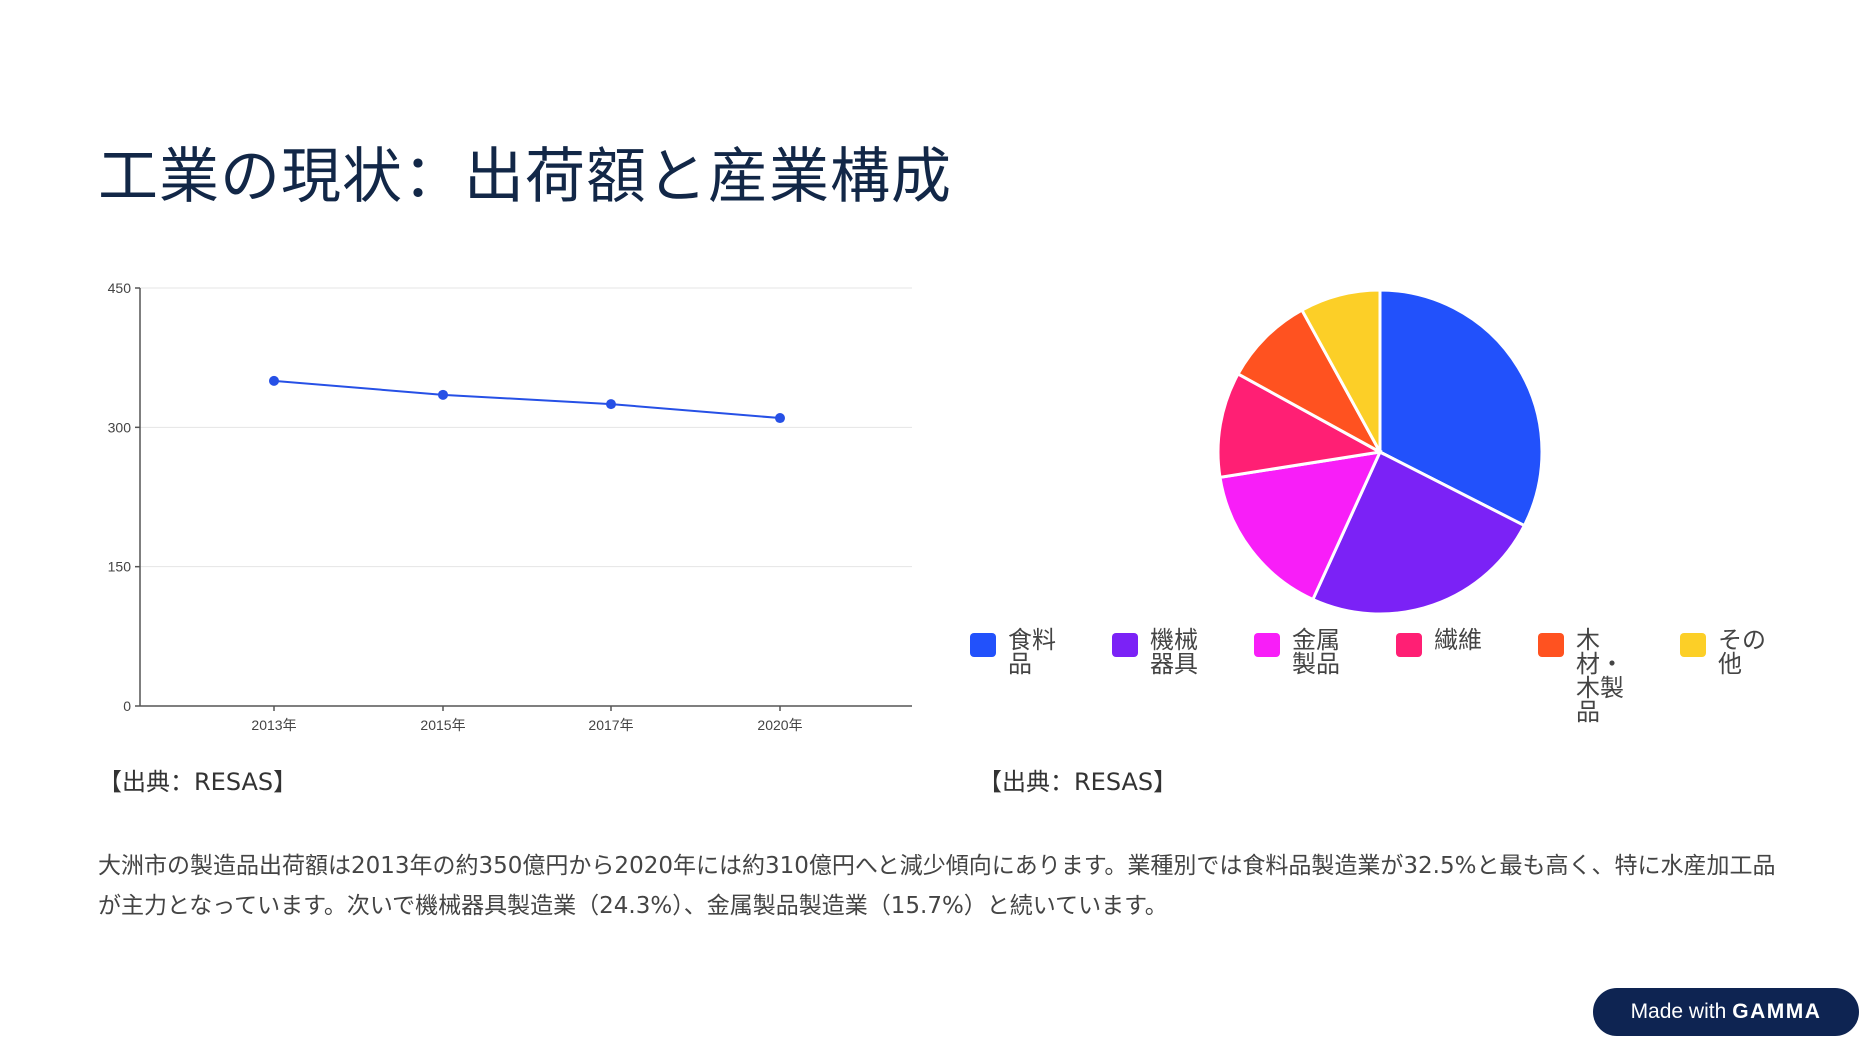 The height and width of the screenshot is (1057, 1875). What do you see at coordinates (1316, 652) in the screenshot?
I see `legend-label: 金属製品` at bounding box center [1316, 652].